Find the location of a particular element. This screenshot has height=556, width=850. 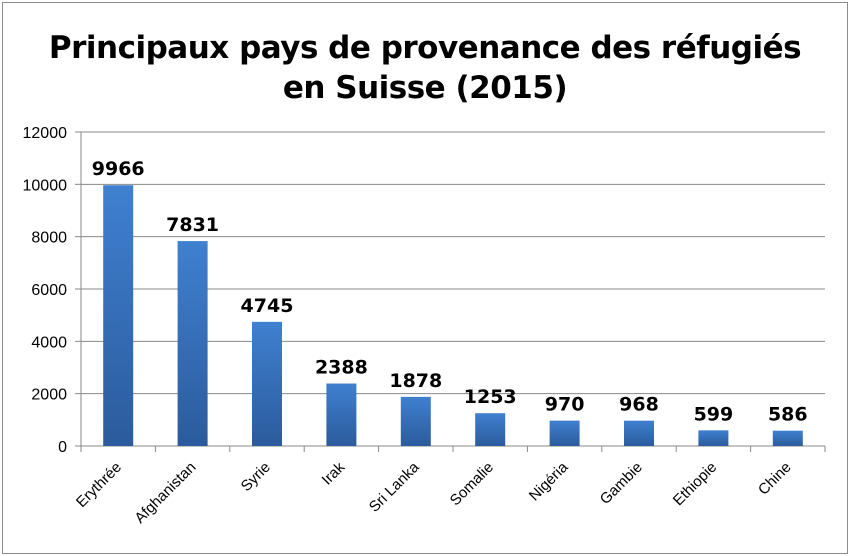

x-tick-label: Erythrée is located at coordinates (99, 485).